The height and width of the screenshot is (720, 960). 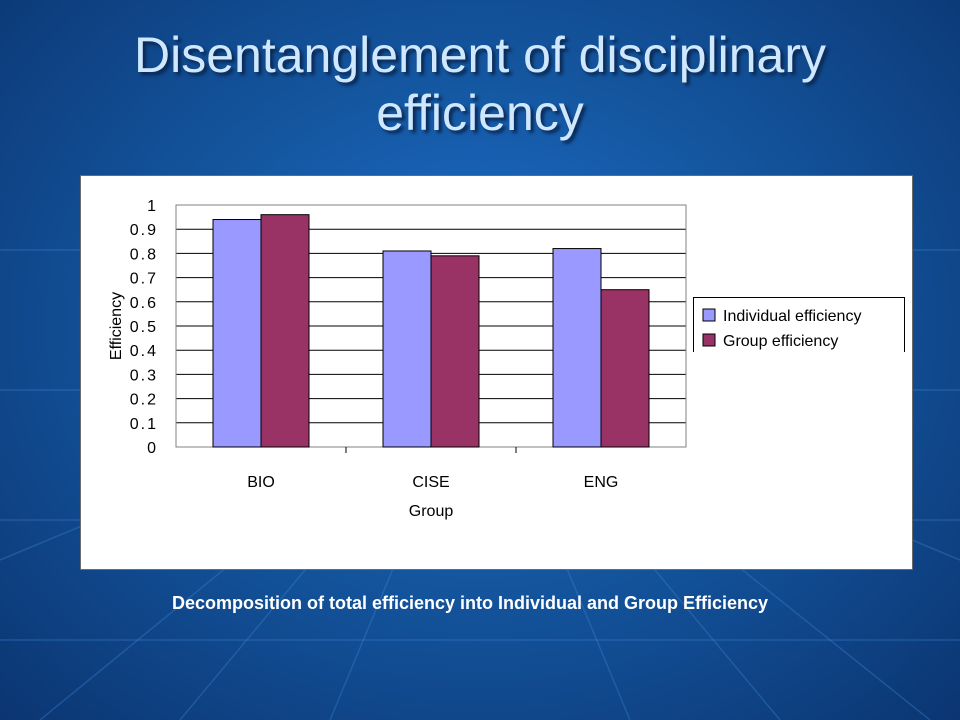 What do you see at coordinates (144, 279) in the screenshot?
I see `y-tick-label: 0.7` at bounding box center [144, 279].